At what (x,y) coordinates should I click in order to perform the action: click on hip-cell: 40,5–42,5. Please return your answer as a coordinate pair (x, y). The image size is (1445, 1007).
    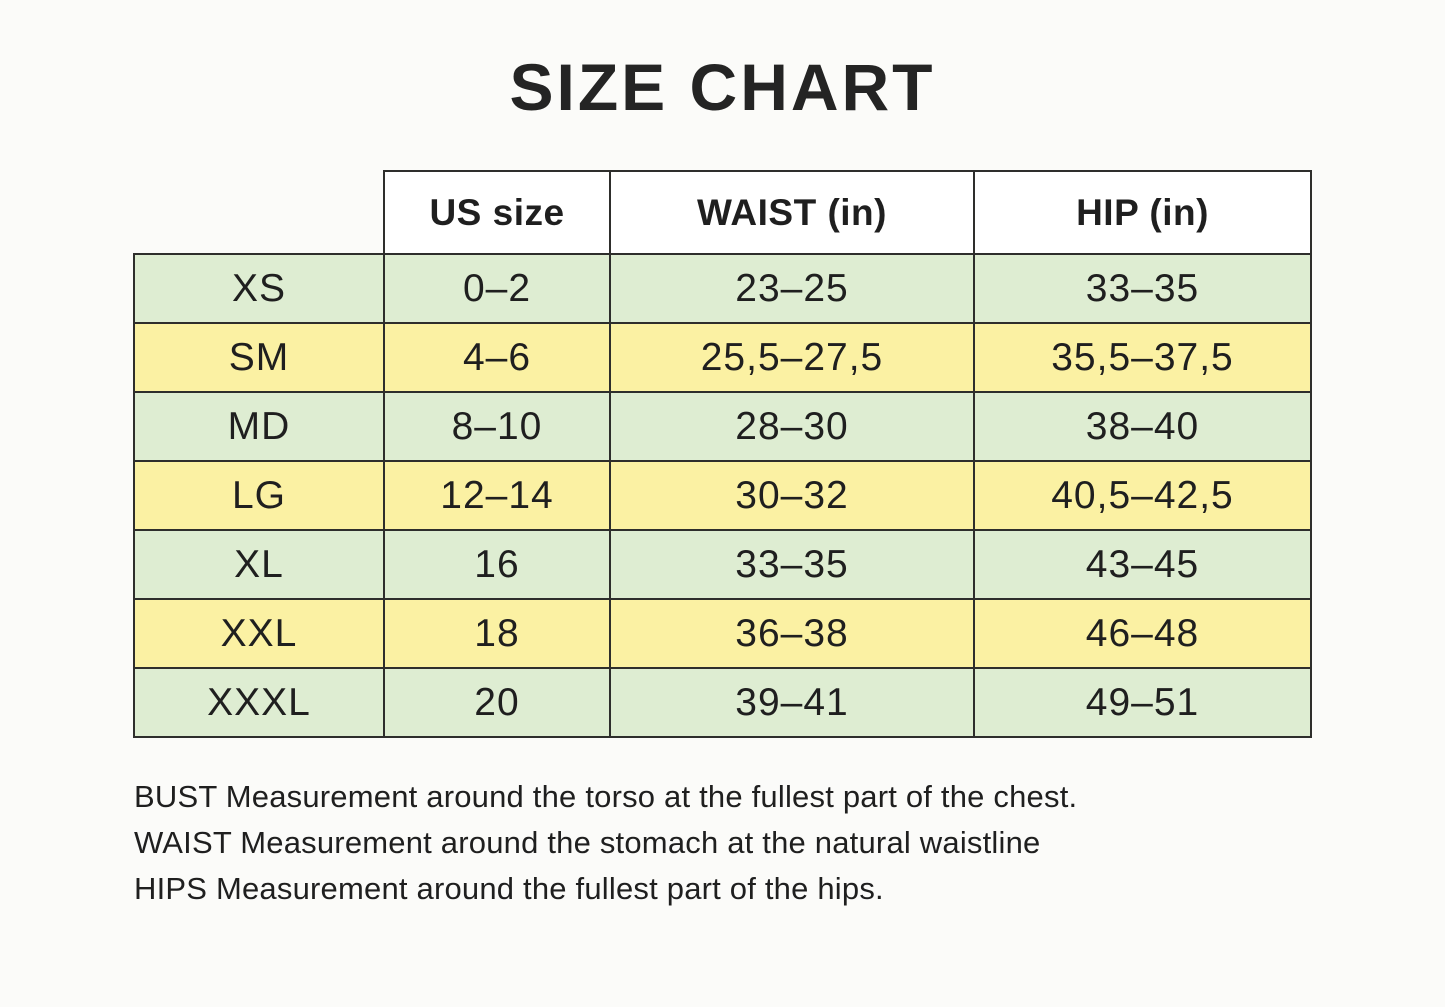
    Looking at the image, I should click on (1142, 495).